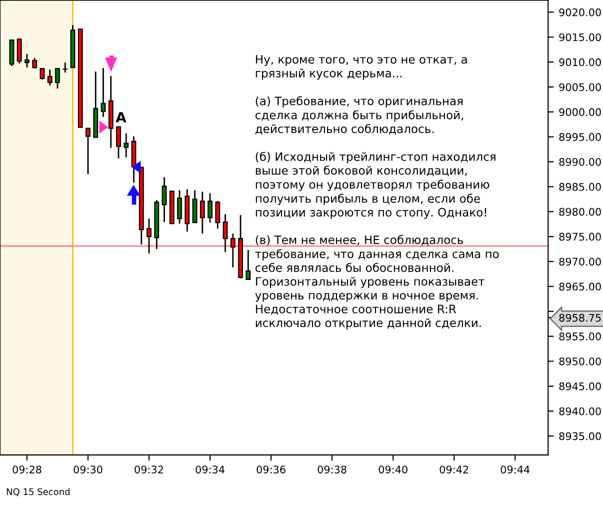  What do you see at coordinates (148, 470) in the screenshot?
I see `x-tick-label: 09:32` at bounding box center [148, 470].